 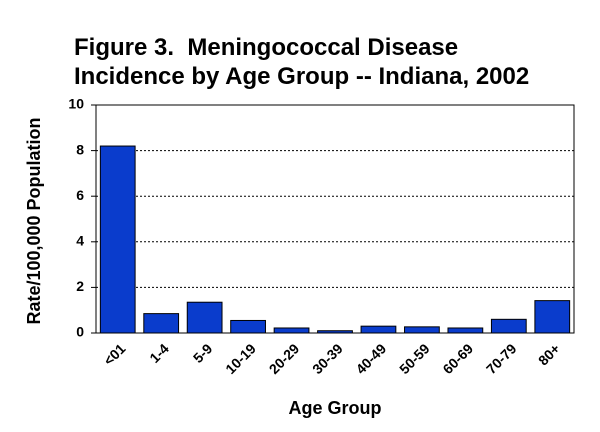 I want to click on x-tick-label: 10-19, so click(x=240, y=358).